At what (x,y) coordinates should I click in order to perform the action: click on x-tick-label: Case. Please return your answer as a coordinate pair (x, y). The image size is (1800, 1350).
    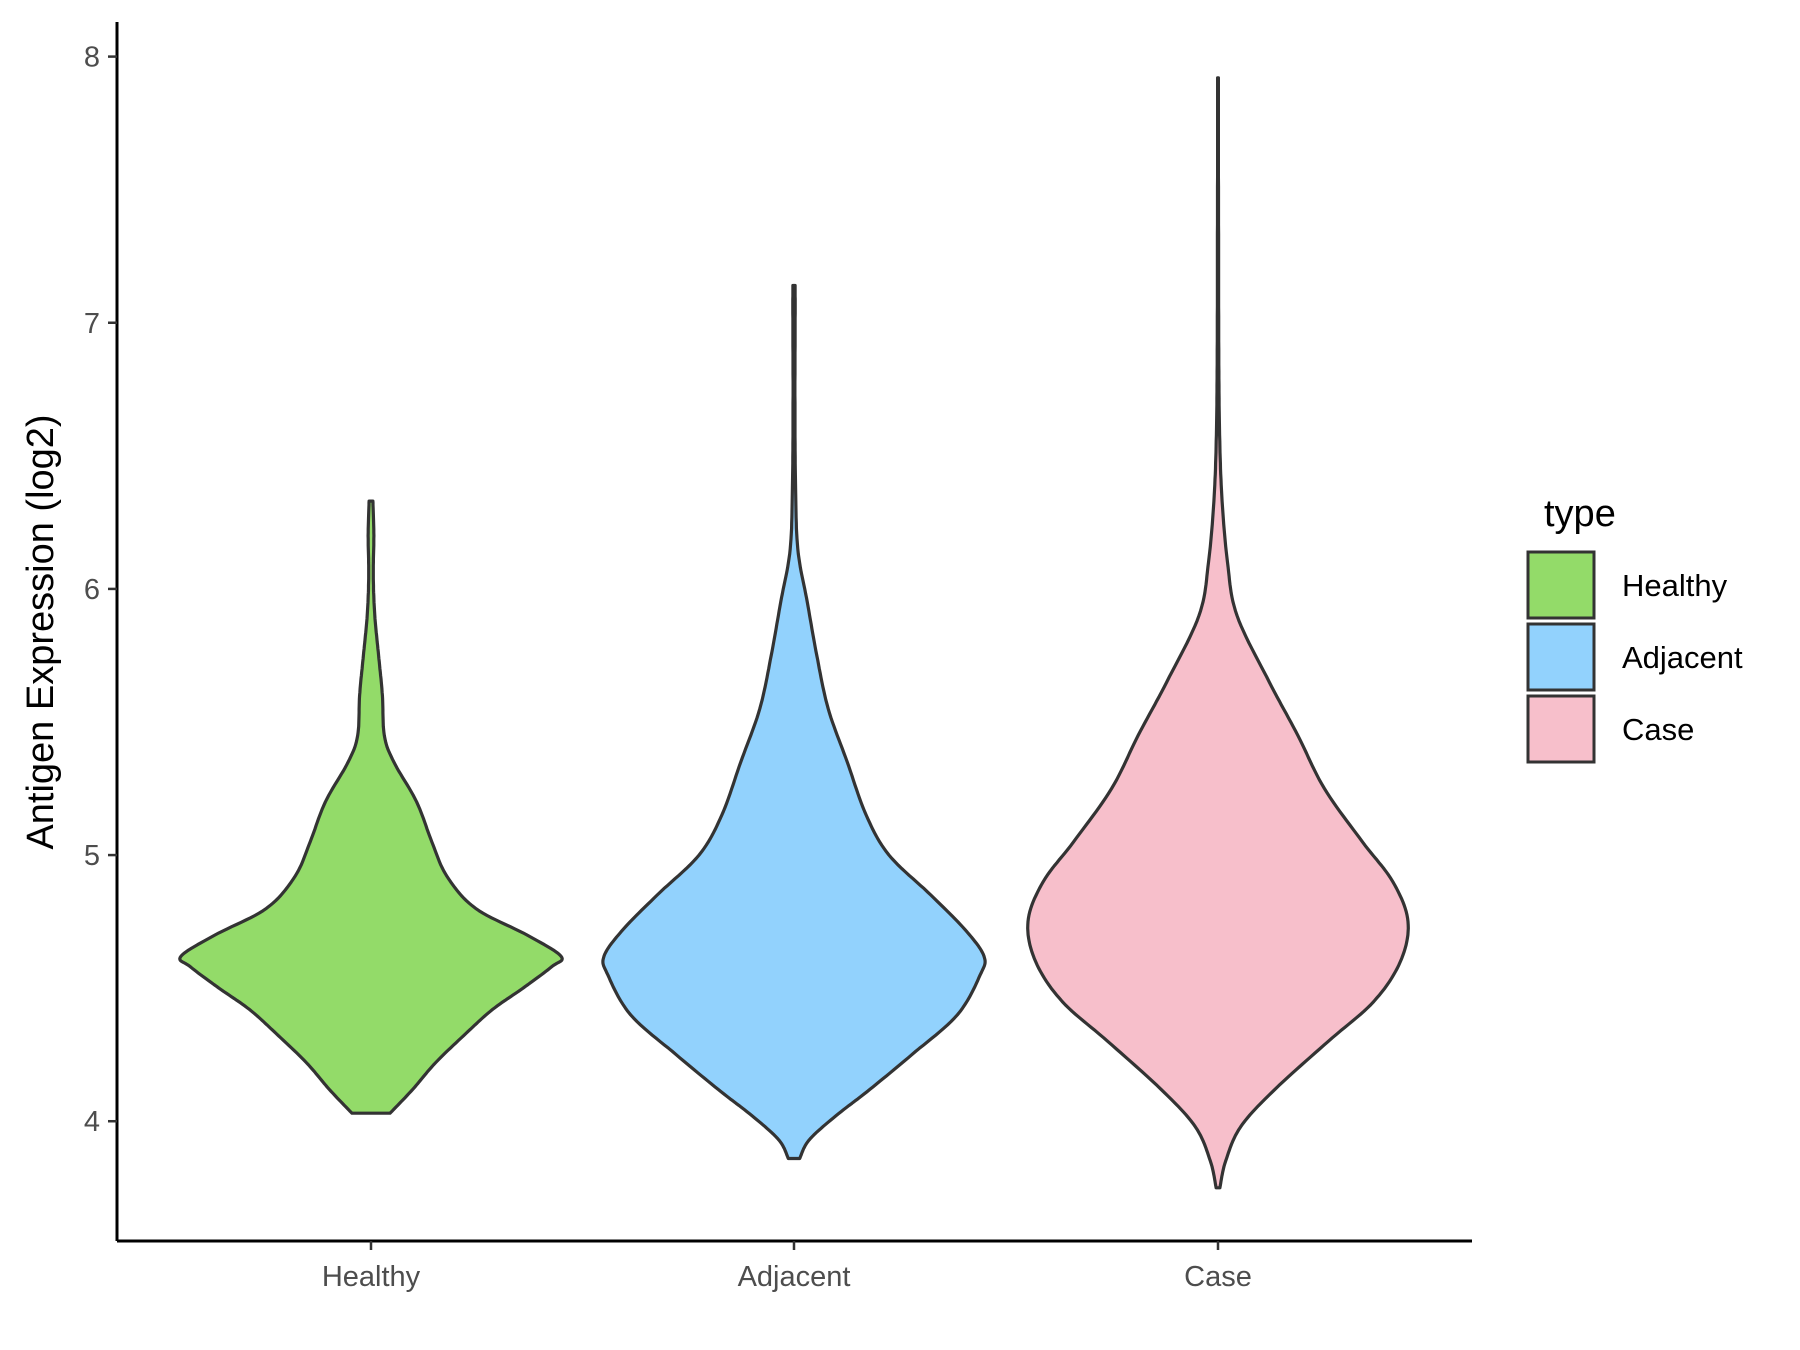
    Looking at the image, I should click on (1218, 1277).